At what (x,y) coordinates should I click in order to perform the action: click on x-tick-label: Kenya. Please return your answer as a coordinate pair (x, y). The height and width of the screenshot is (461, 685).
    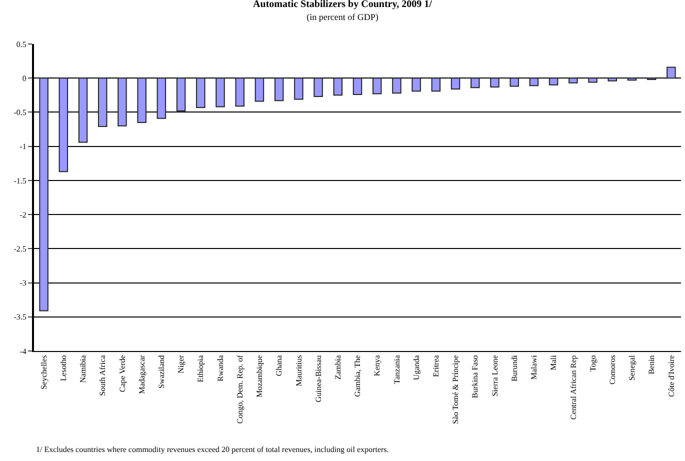
    Looking at the image, I should click on (377, 365).